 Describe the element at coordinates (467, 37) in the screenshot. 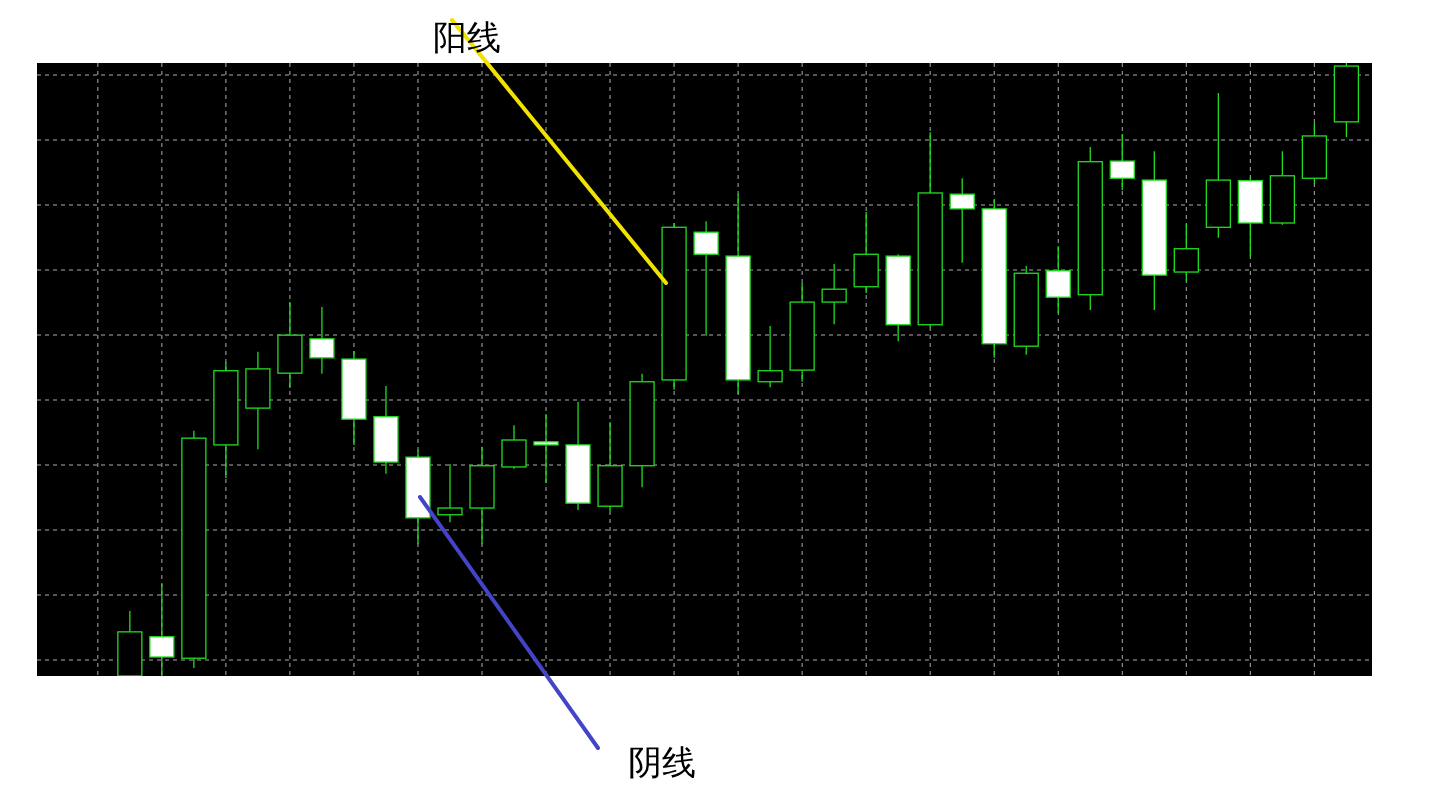

I see `text: 阳线` at that location.